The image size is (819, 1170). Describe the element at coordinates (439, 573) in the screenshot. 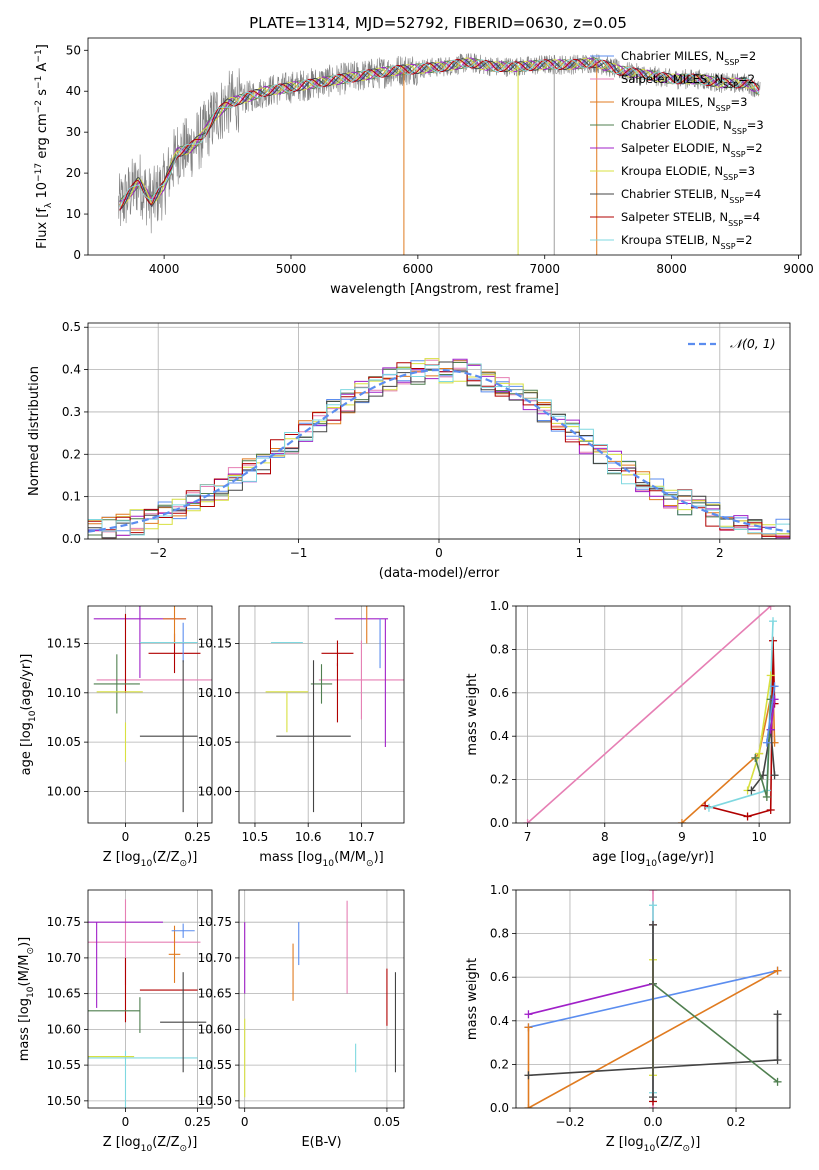

I see `x-axis-label: (data-model)/error` at that location.